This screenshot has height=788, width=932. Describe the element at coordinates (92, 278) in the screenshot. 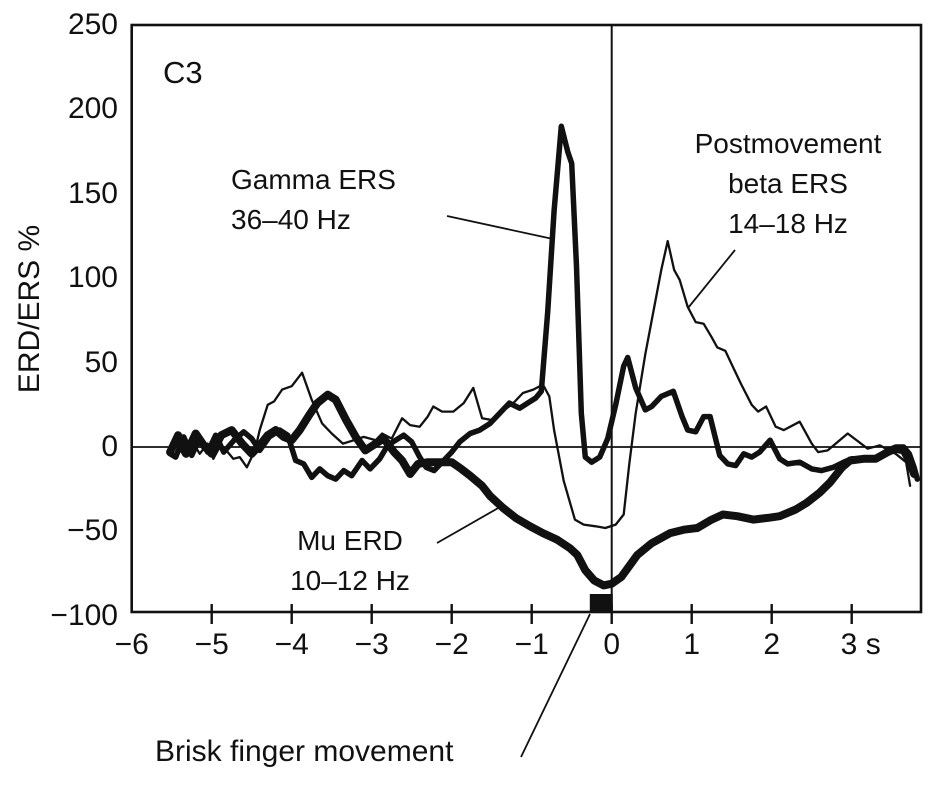

I see `y-tick-label: 100` at that location.